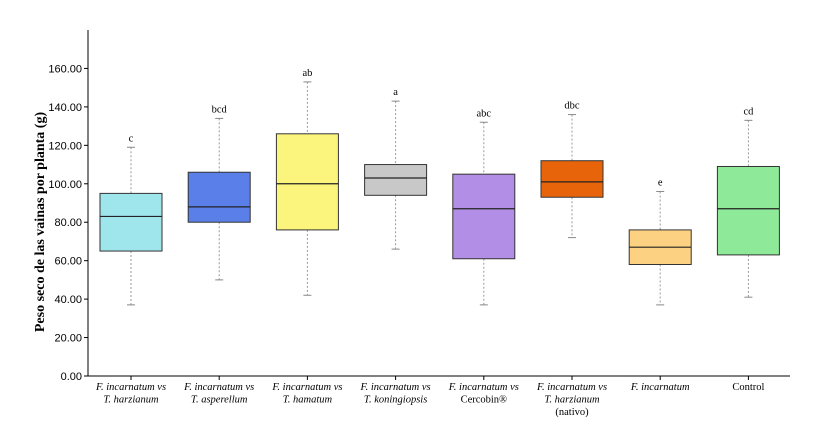 The width and height of the screenshot is (816, 434). What do you see at coordinates (748, 111) in the screenshot?
I see `significance-letter: cd` at bounding box center [748, 111].